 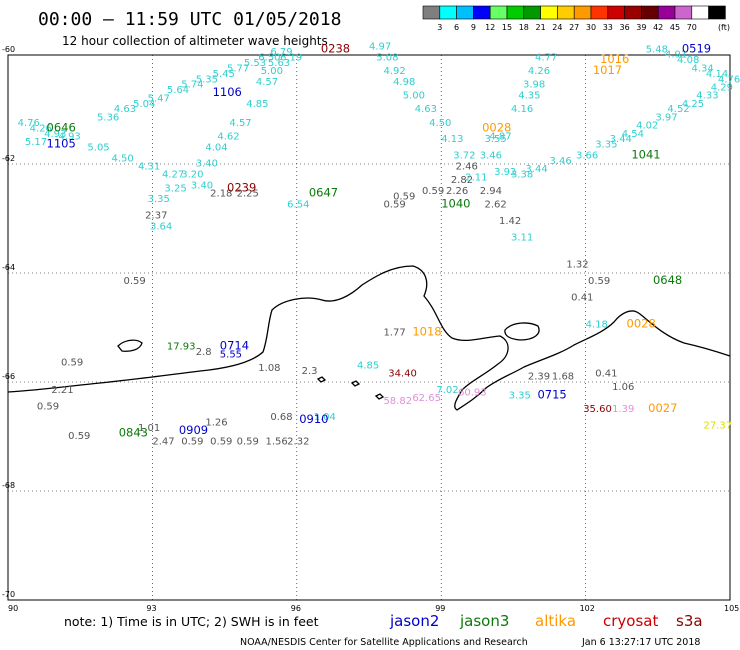 I want to click on wave-height-value: 4.52, so click(x=678, y=109).